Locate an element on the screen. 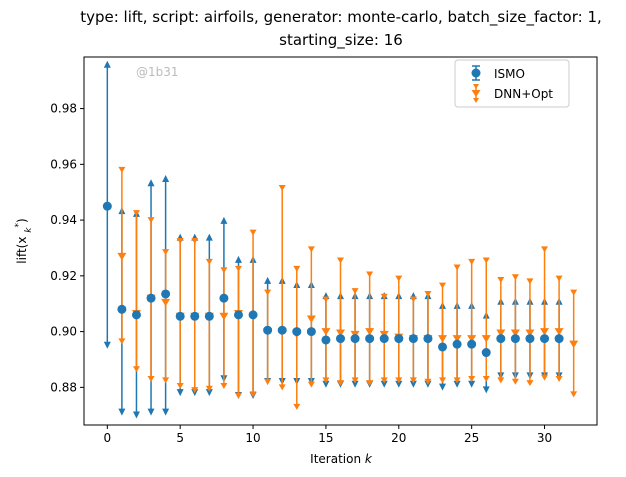 This screenshot has width=626, height=477. x-tick-label: 10 is located at coordinates (252, 438).